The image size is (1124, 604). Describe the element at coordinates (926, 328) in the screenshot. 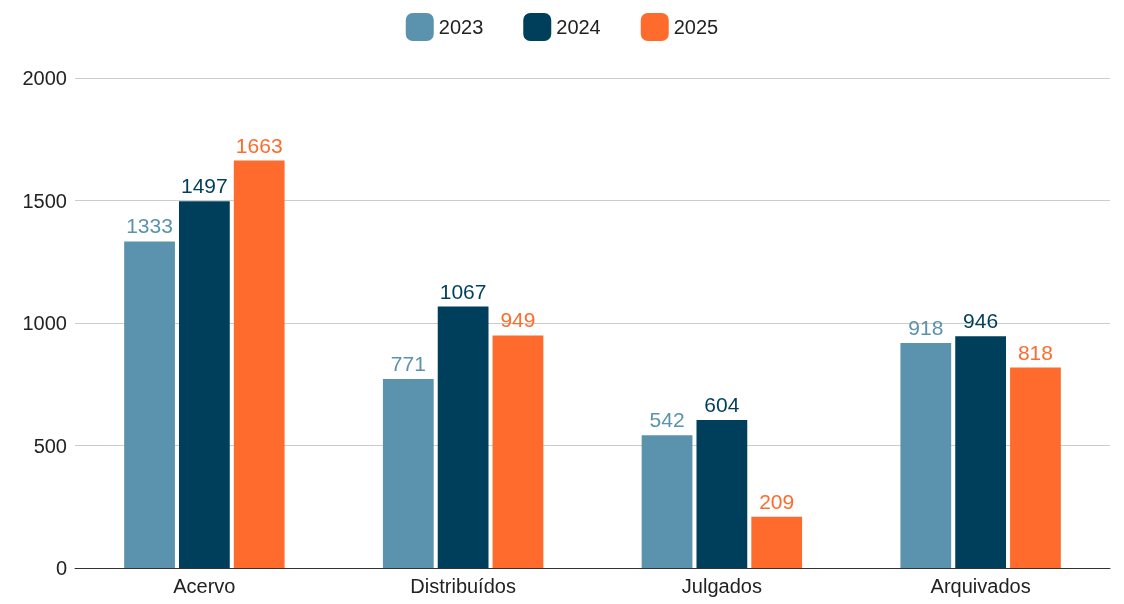

I see `data-label: 918` at that location.